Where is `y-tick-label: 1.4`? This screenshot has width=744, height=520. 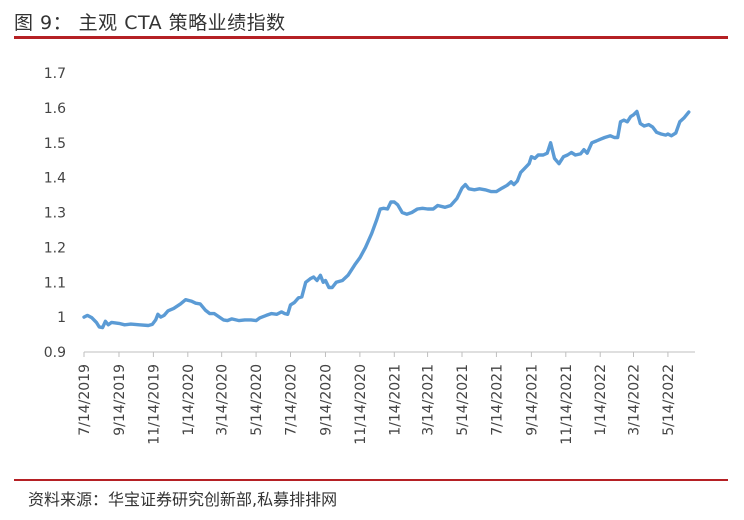 y-tick-label: 1.4 is located at coordinates (55, 179).